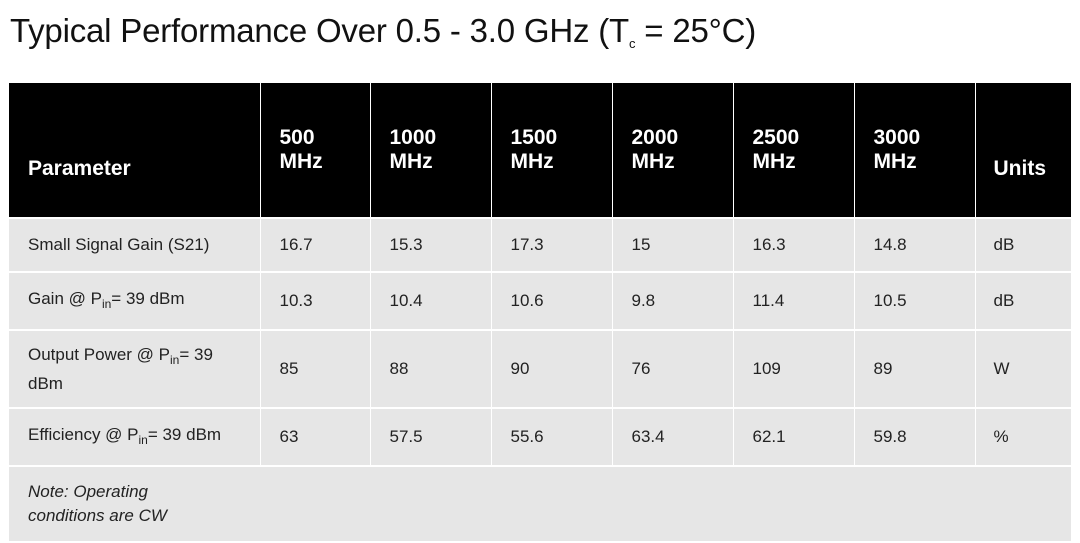 This screenshot has width=1080, height=543. Describe the element at coordinates (135, 369) in the screenshot. I see `row-parameter: Output Power @ Pin= 39 dBm` at that location.